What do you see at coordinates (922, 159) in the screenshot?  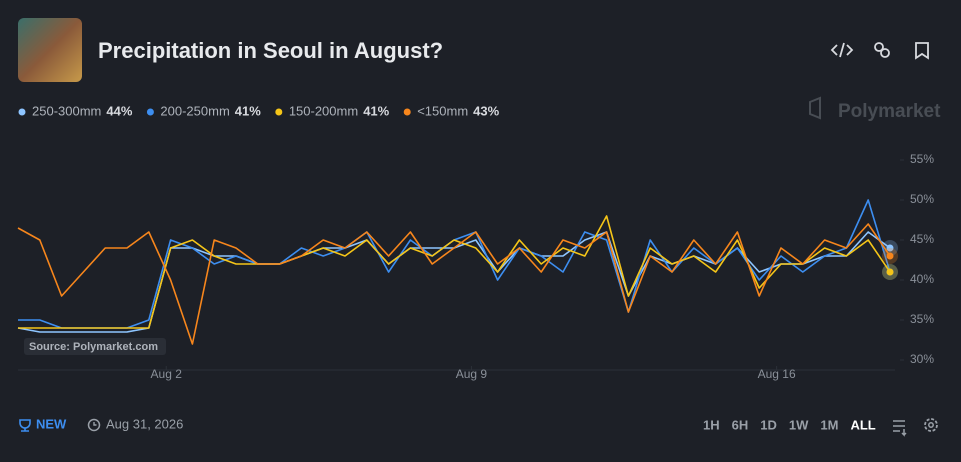 I see `y-tick-label: 55%` at bounding box center [922, 159].